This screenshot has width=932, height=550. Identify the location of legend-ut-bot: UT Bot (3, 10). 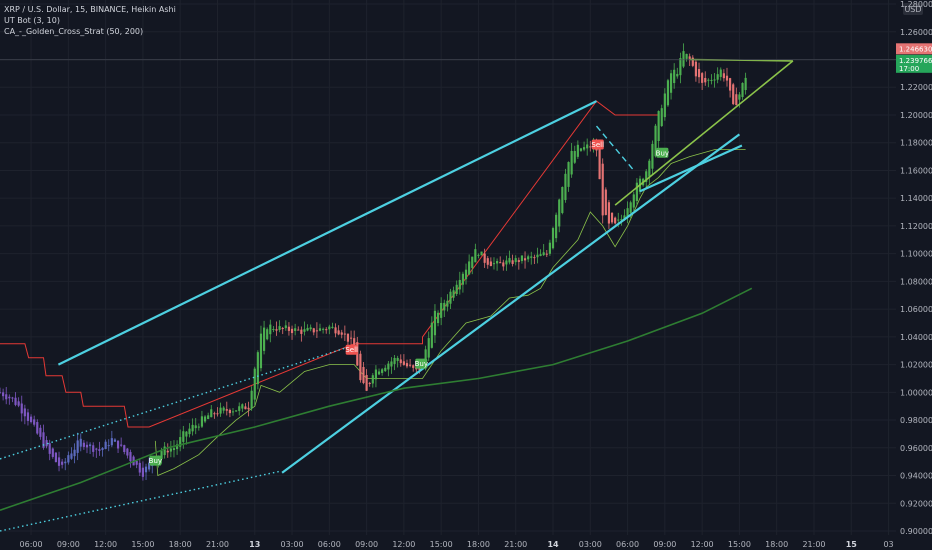
(32, 20).